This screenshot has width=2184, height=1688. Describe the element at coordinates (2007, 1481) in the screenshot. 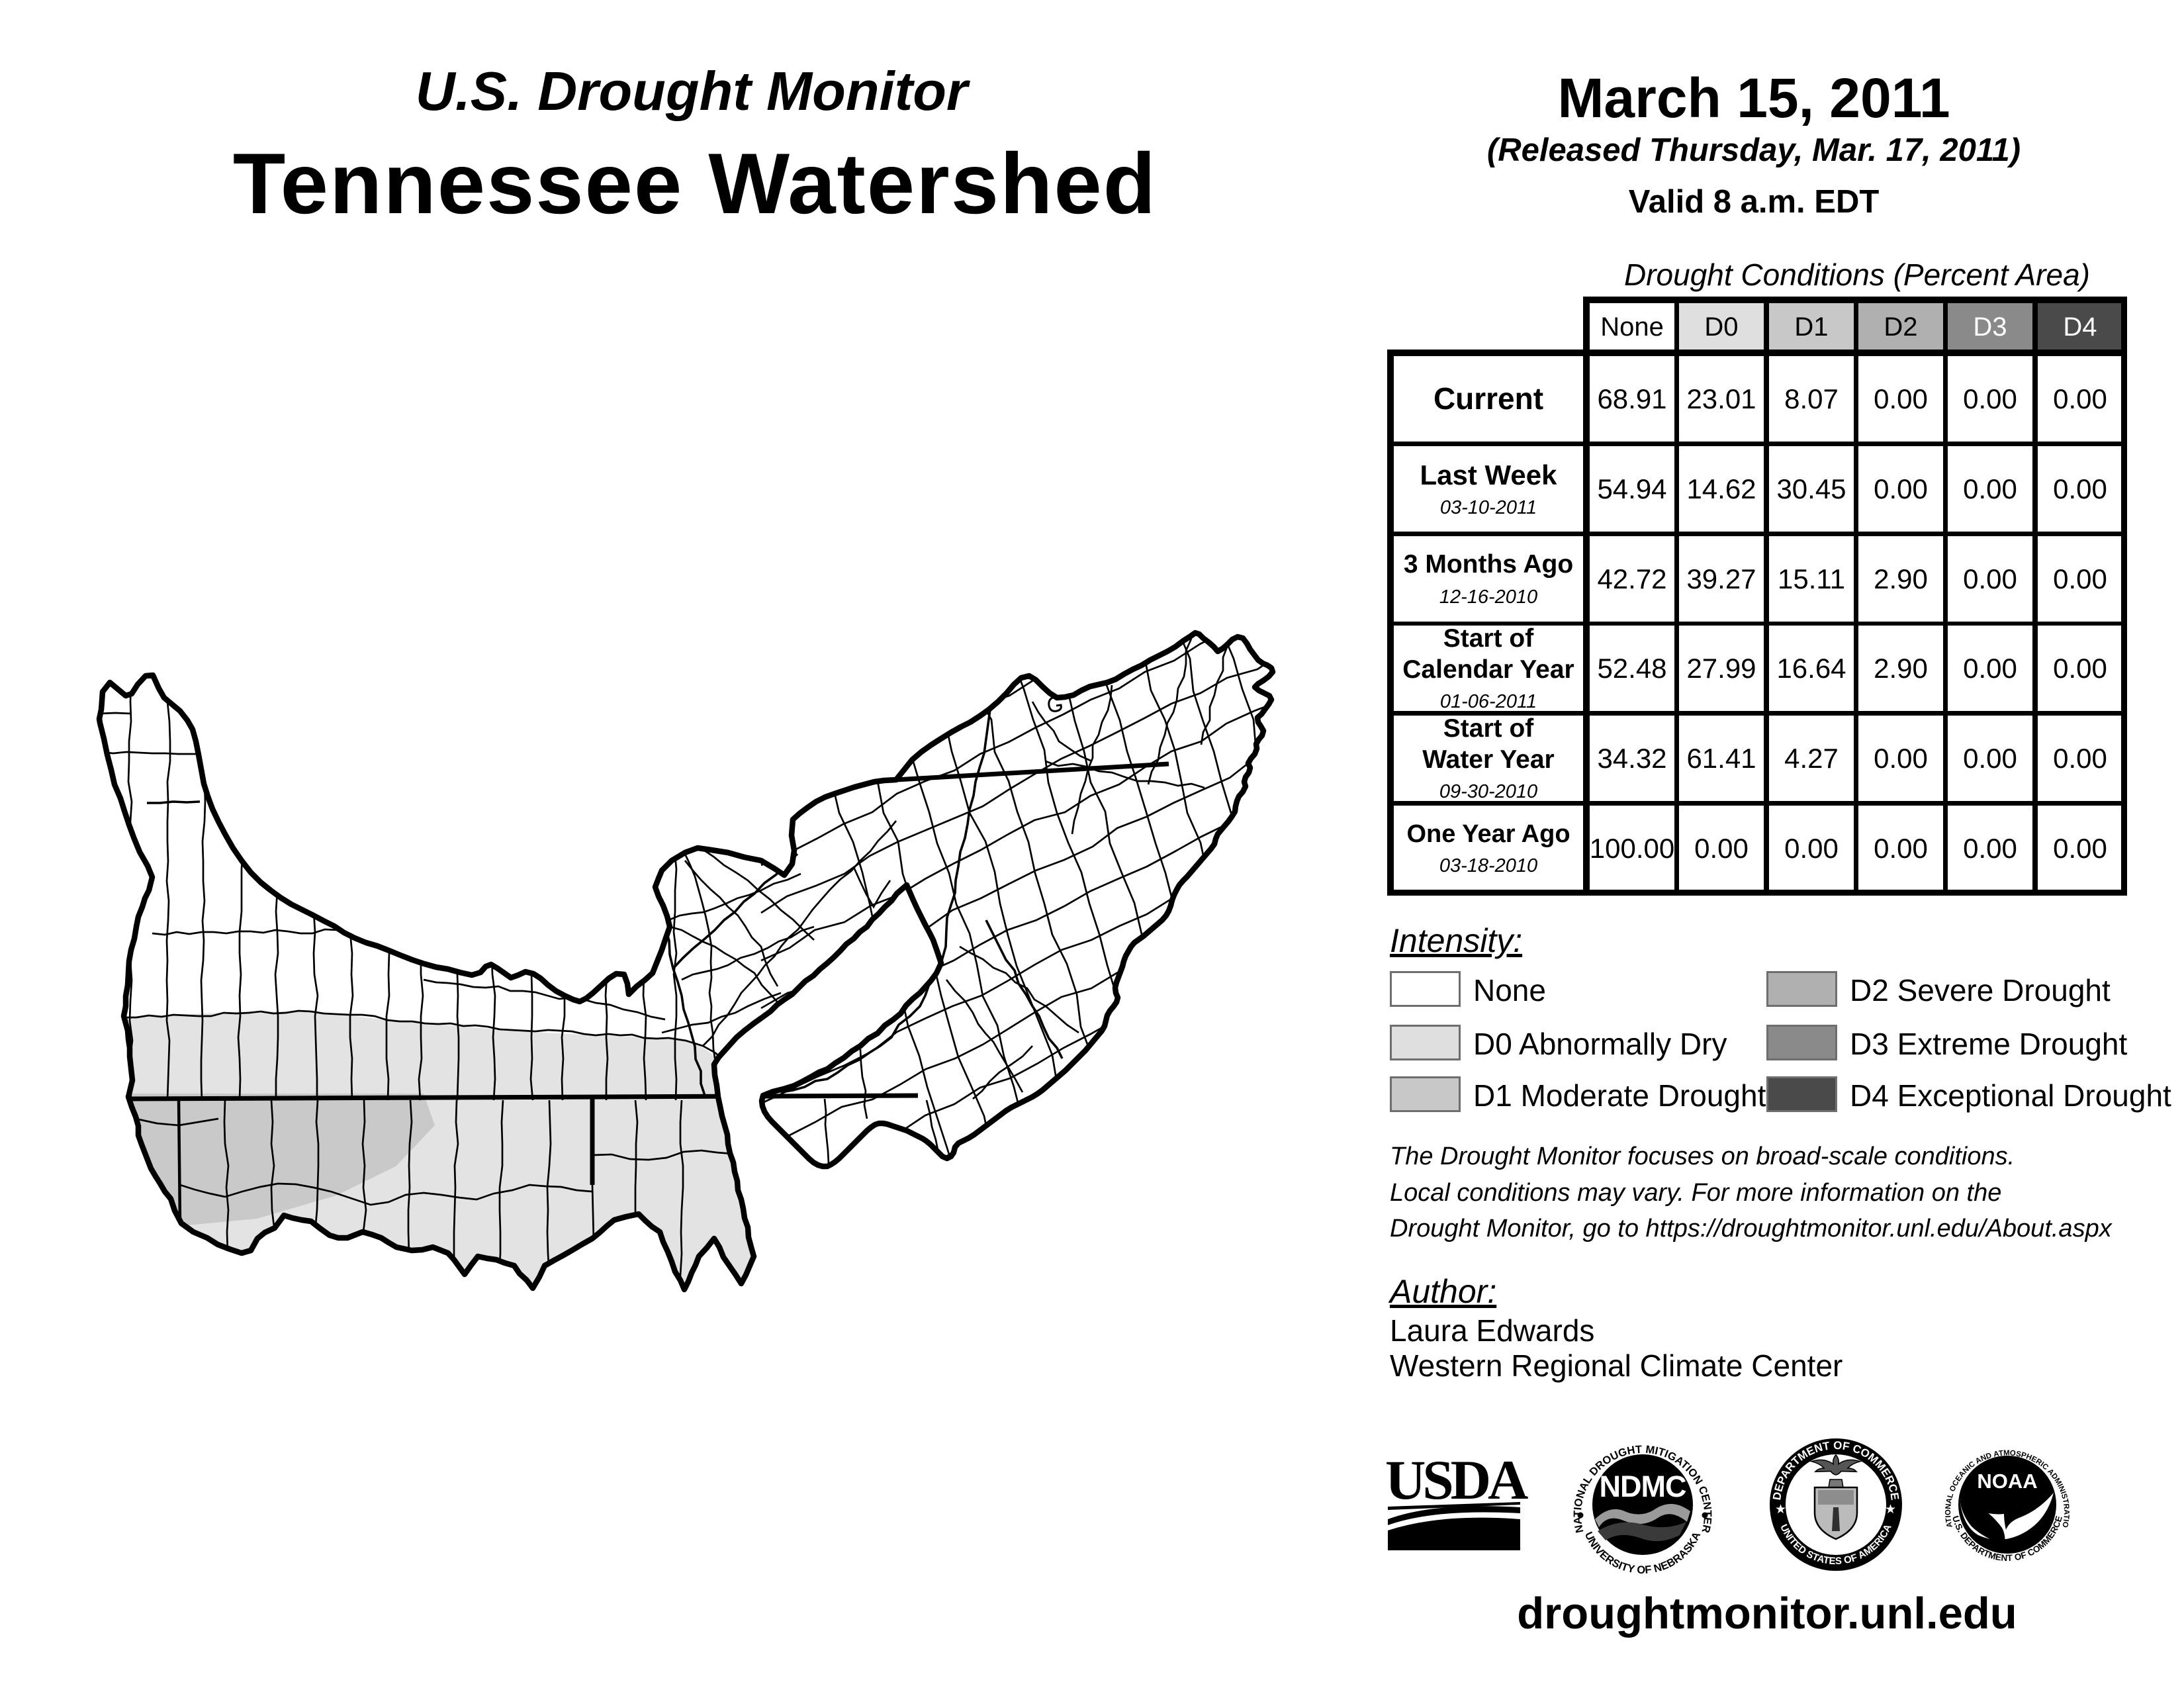

I see `svg-text: NOAA` at that location.